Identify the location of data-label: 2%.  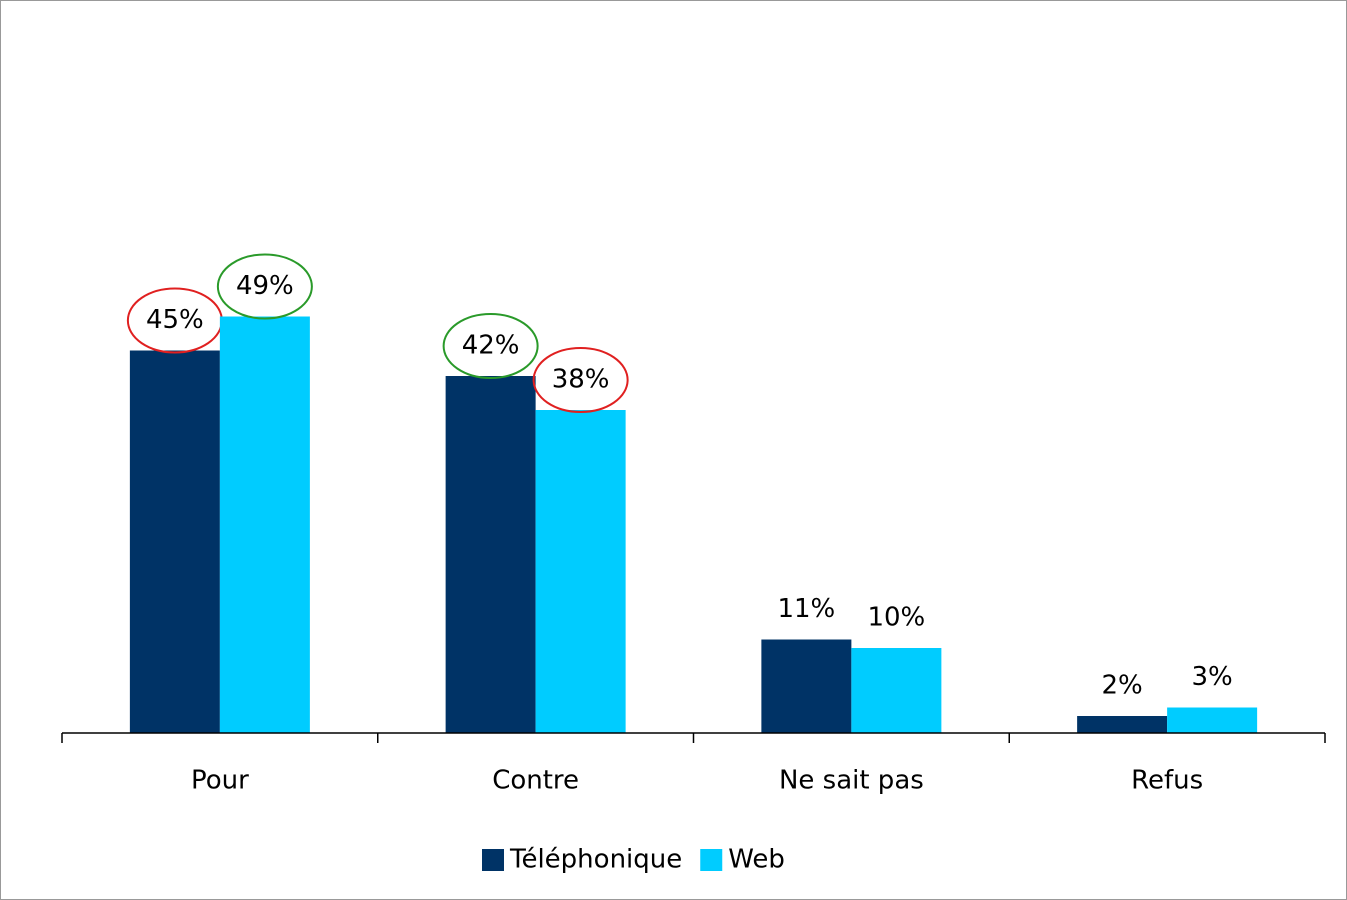
(1122, 686).